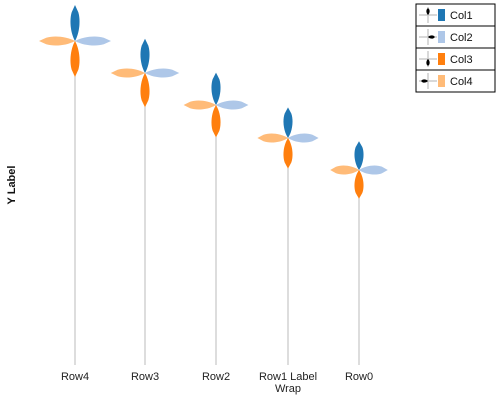 This screenshot has width=500, height=400. Describe the element at coordinates (461, 38) in the screenshot. I see `legend-label: Col2` at that location.